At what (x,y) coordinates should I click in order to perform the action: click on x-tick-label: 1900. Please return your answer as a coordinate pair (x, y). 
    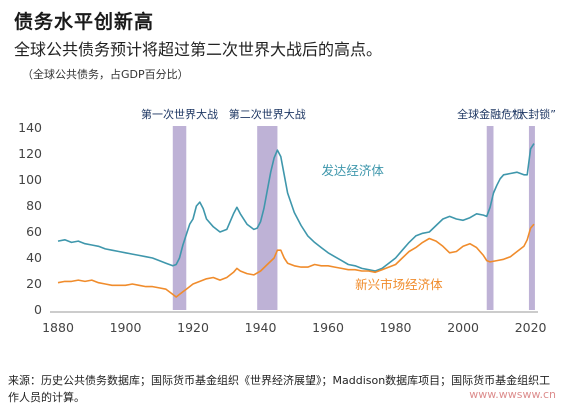
    Looking at the image, I should click on (126, 327).